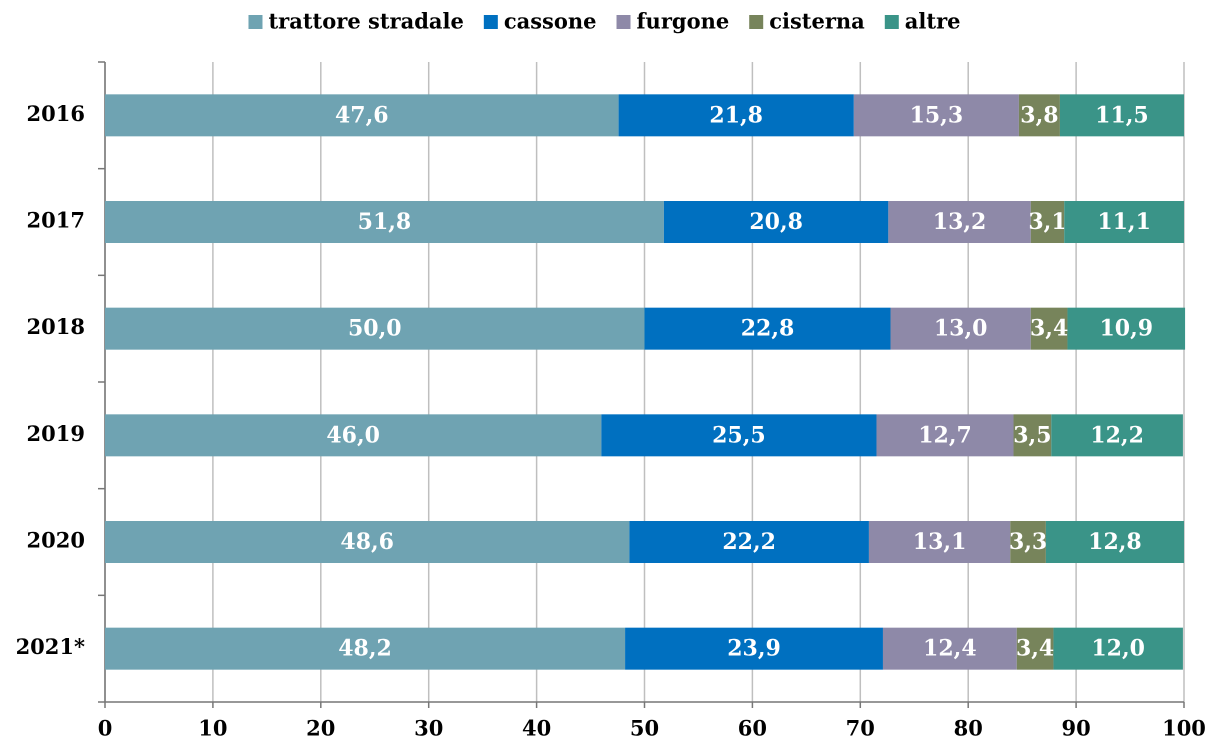 The width and height of the screenshot is (1209, 744). I want to click on y-tick-label: 2021*, so click(50, 646).